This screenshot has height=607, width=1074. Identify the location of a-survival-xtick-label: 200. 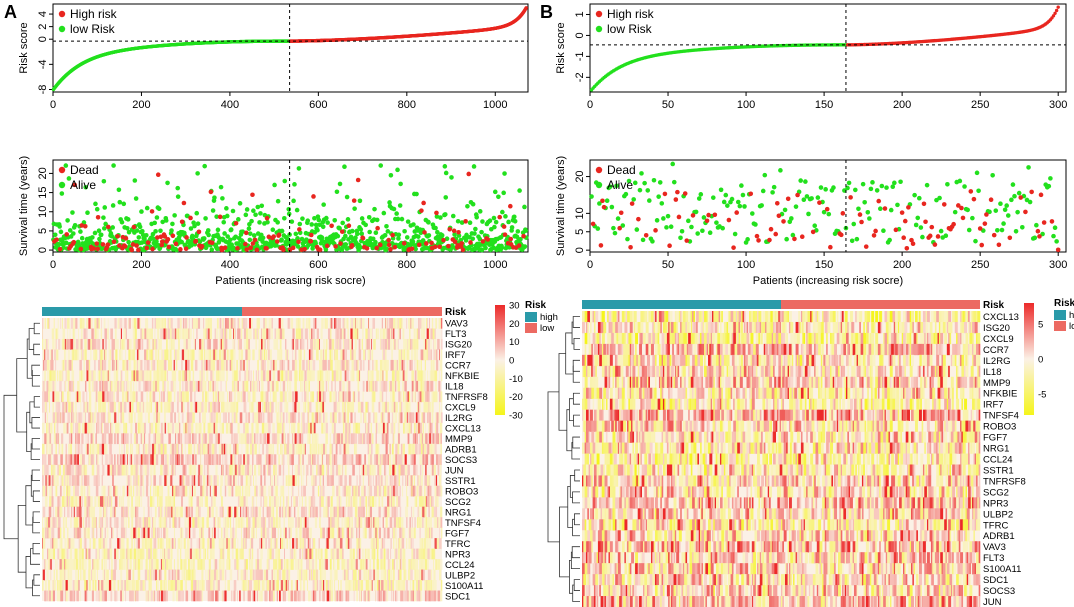
(141, 265).